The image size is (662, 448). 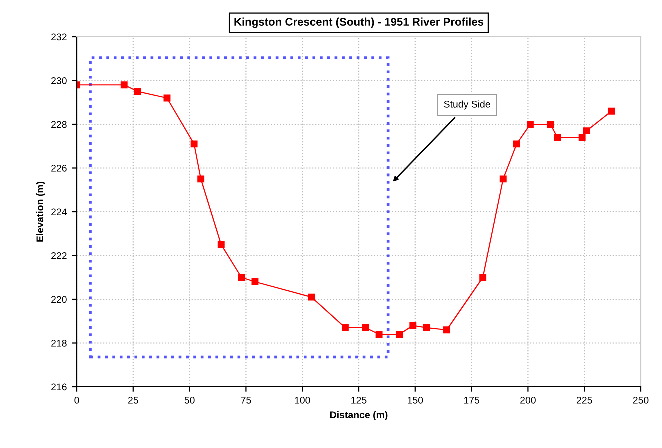 I want to click on x-tick-label: 200, so click(x=528, y=400).